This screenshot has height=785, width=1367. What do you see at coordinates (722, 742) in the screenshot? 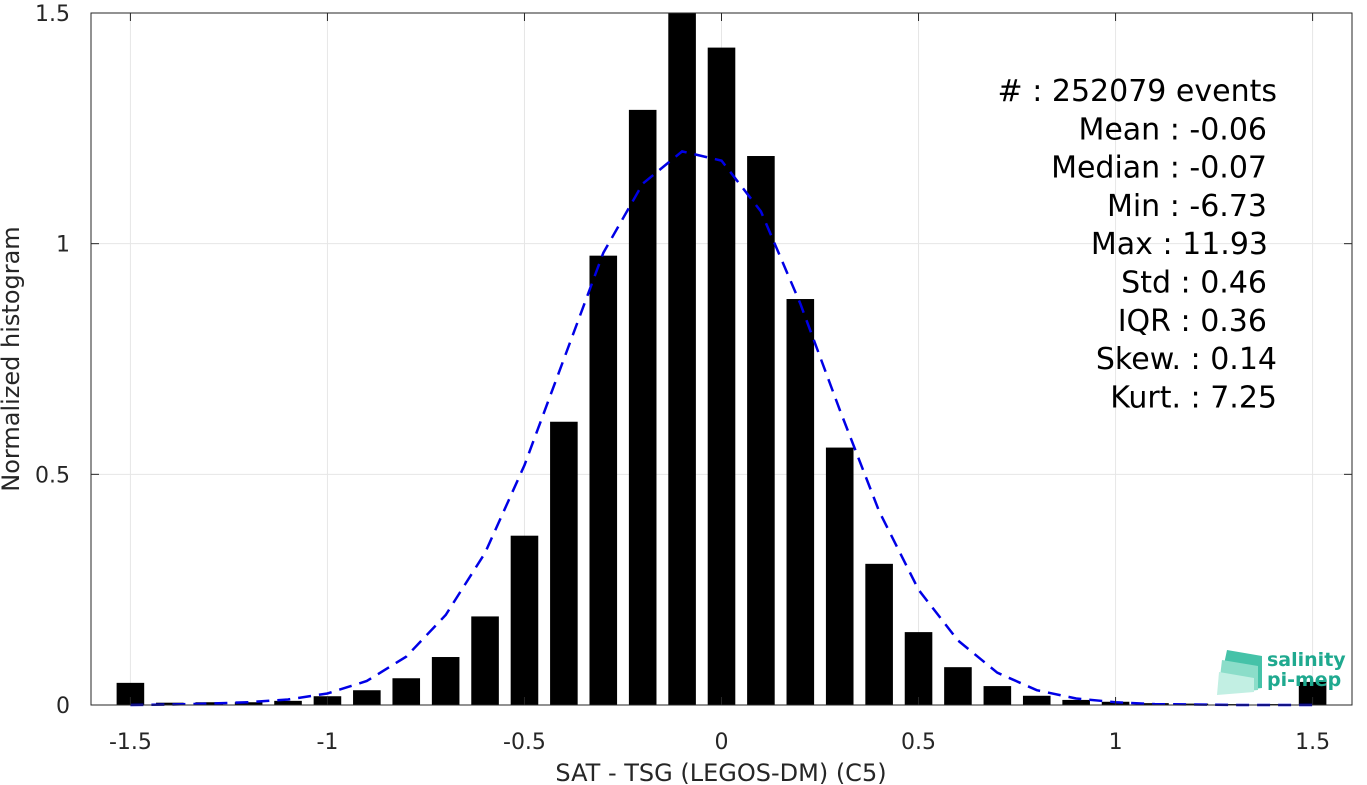
I see `x-tick-label: 0` at bounding box center [722, 742].